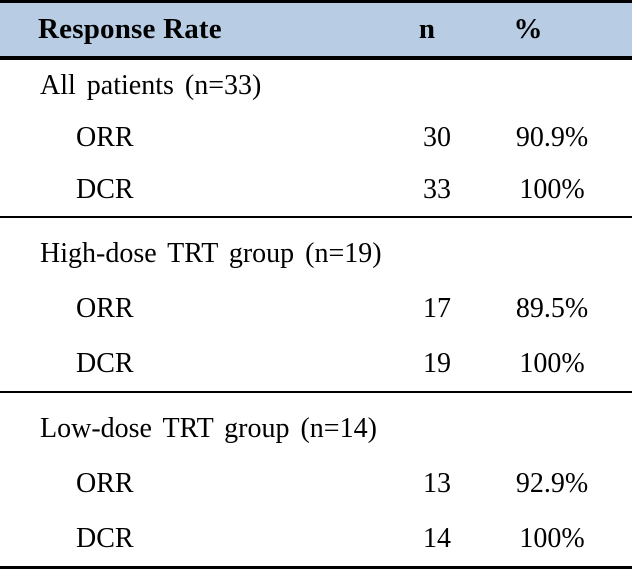 Image resolution: width=632 pixels, height=576 pixels. I want to click on row-percent-value: 92.9%, so click(552, 483).